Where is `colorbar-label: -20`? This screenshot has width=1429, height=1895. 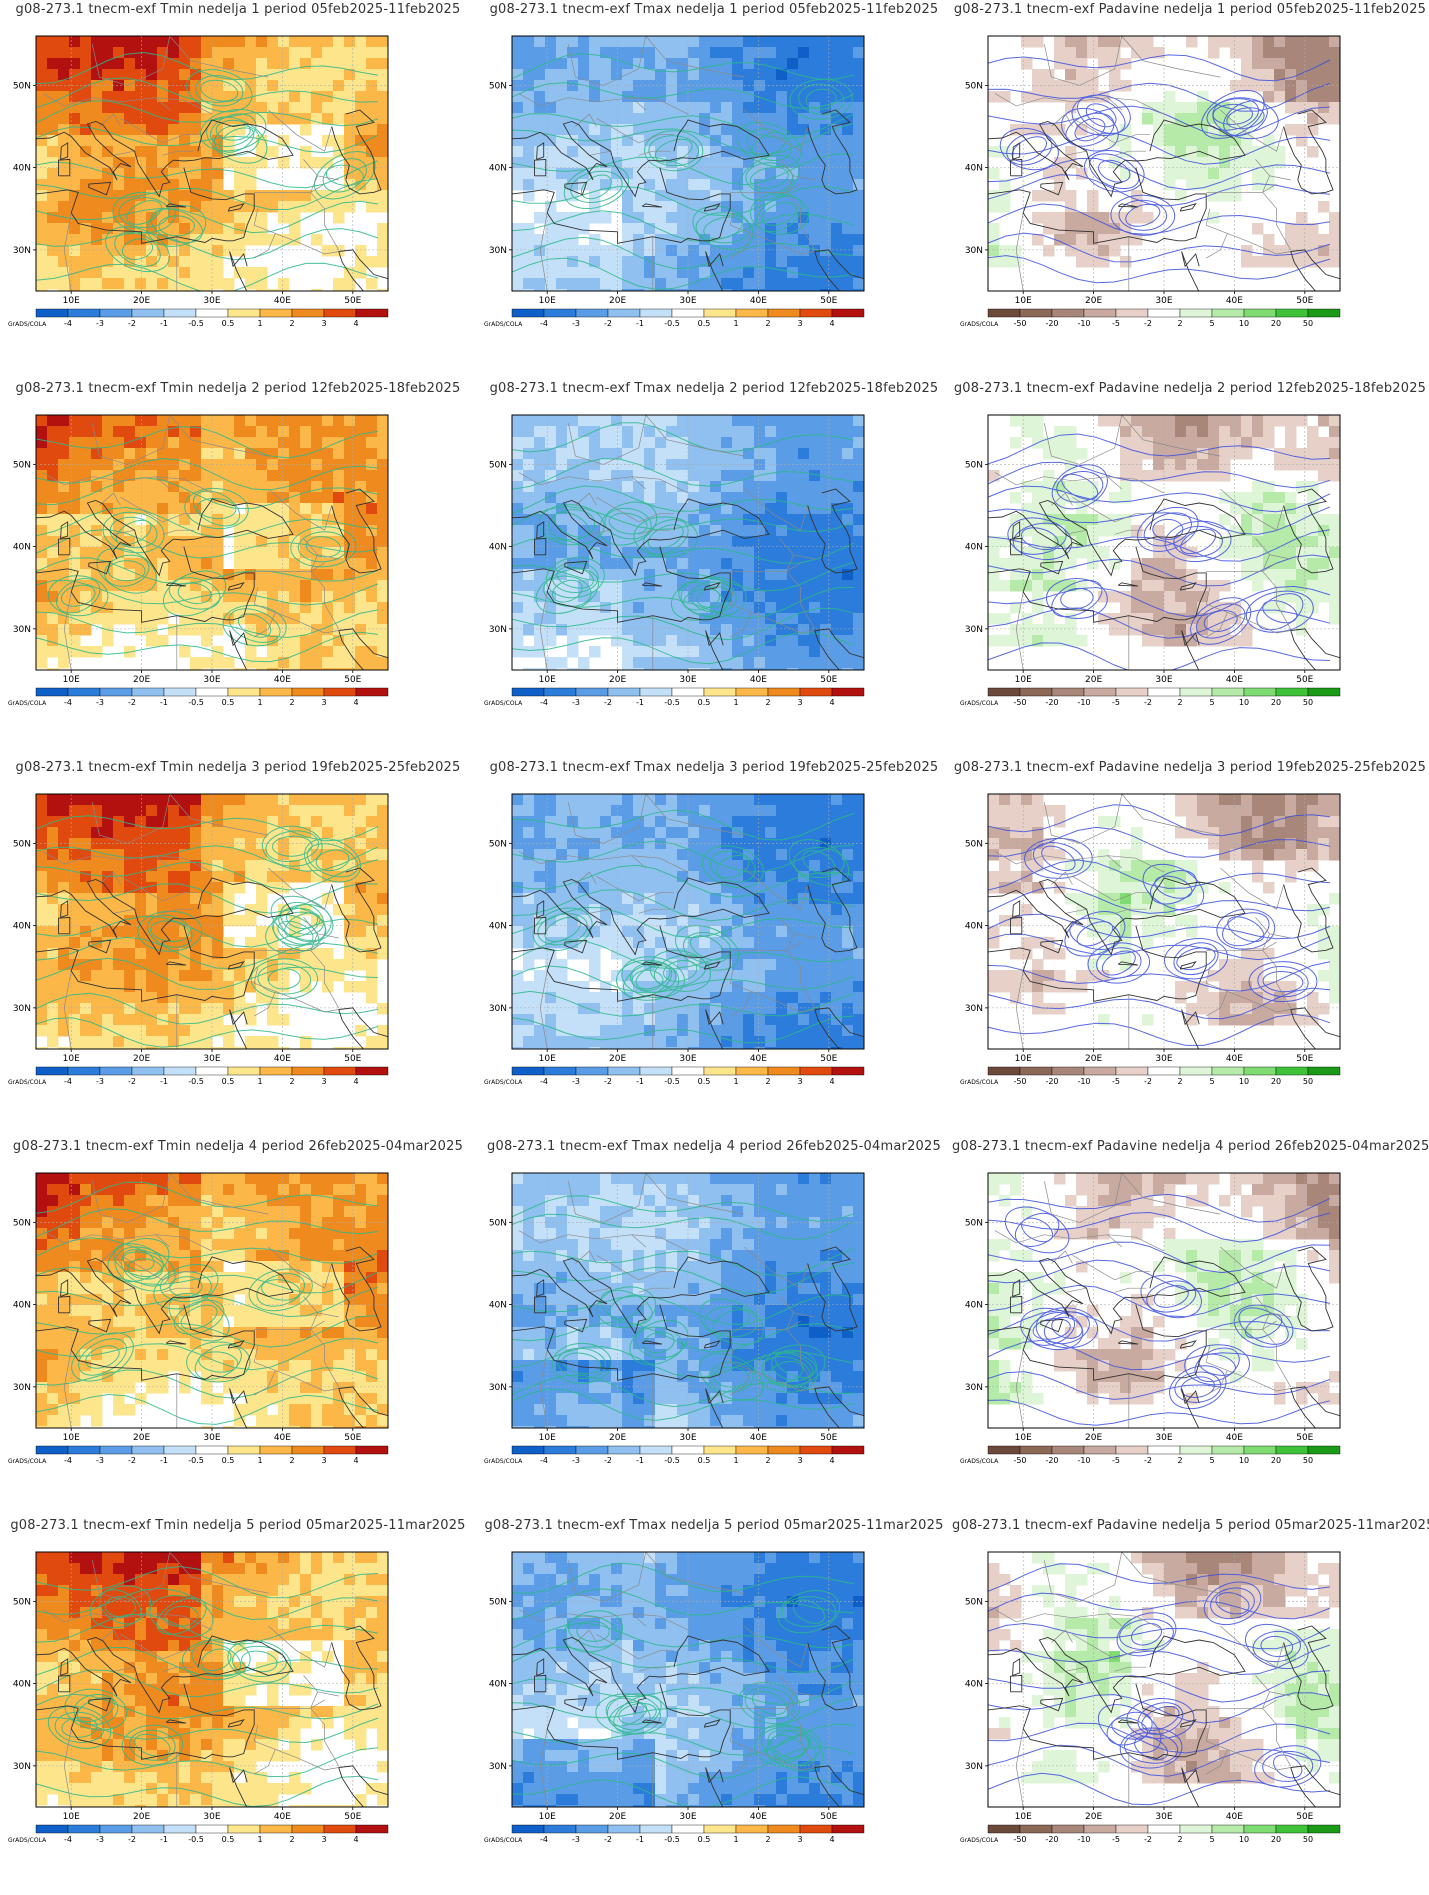
colorbar-label: -20 is located at coordinates (1051, 702).